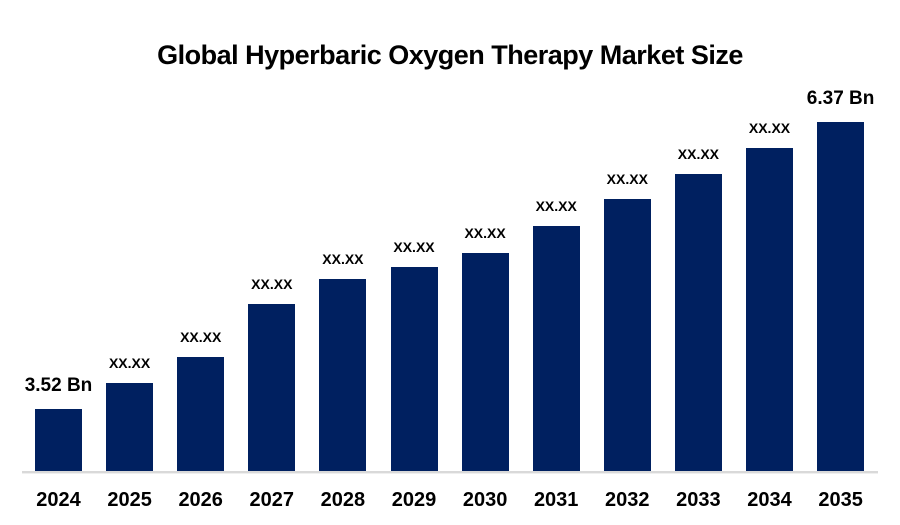  Describe the element at coordinates (769, 500) in the screenshot. I see `x-tick-label-2034: 2034` at that location.